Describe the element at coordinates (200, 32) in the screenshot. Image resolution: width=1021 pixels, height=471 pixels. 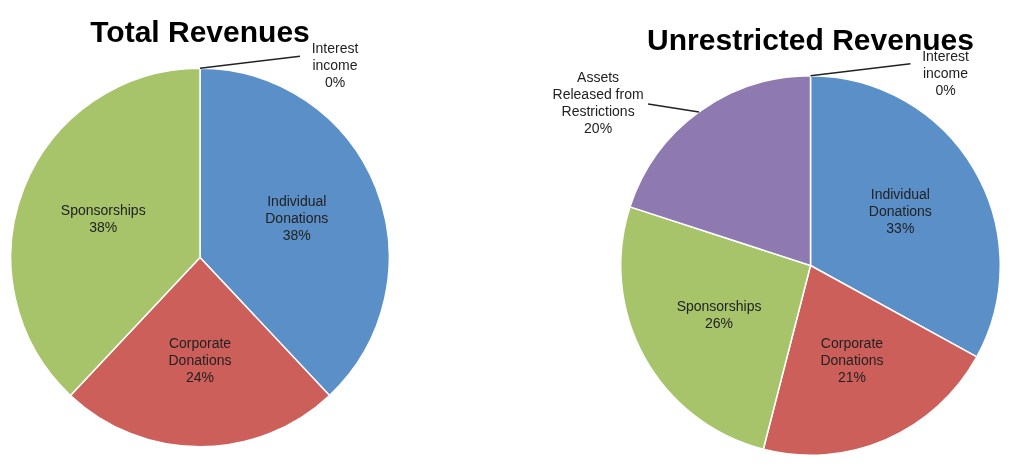
I see `chart-title: Total Revenues` at that location.